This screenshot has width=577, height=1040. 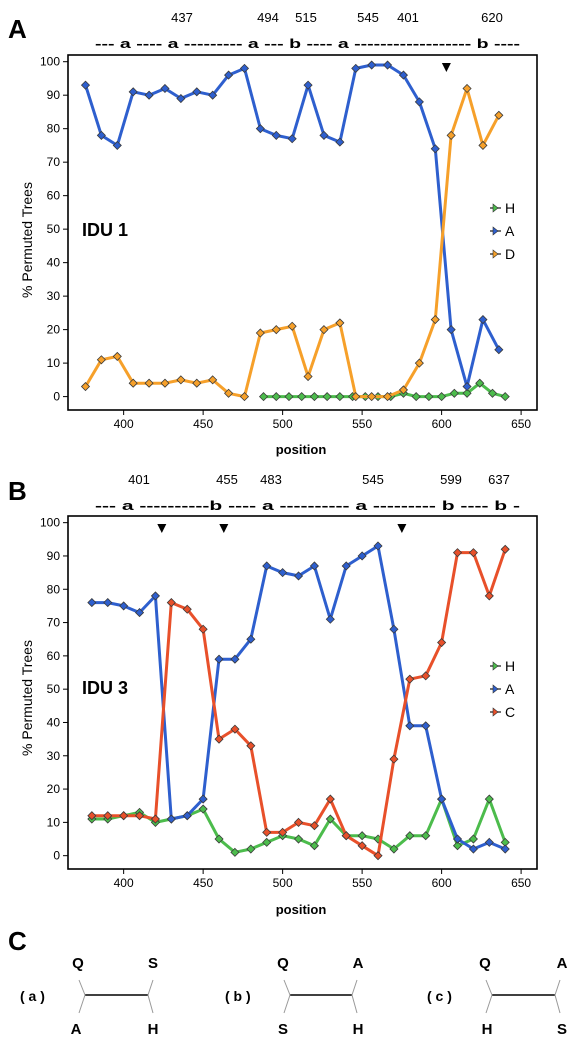 I want to click on panel-letter-c: C, so click(x=17, y=941).